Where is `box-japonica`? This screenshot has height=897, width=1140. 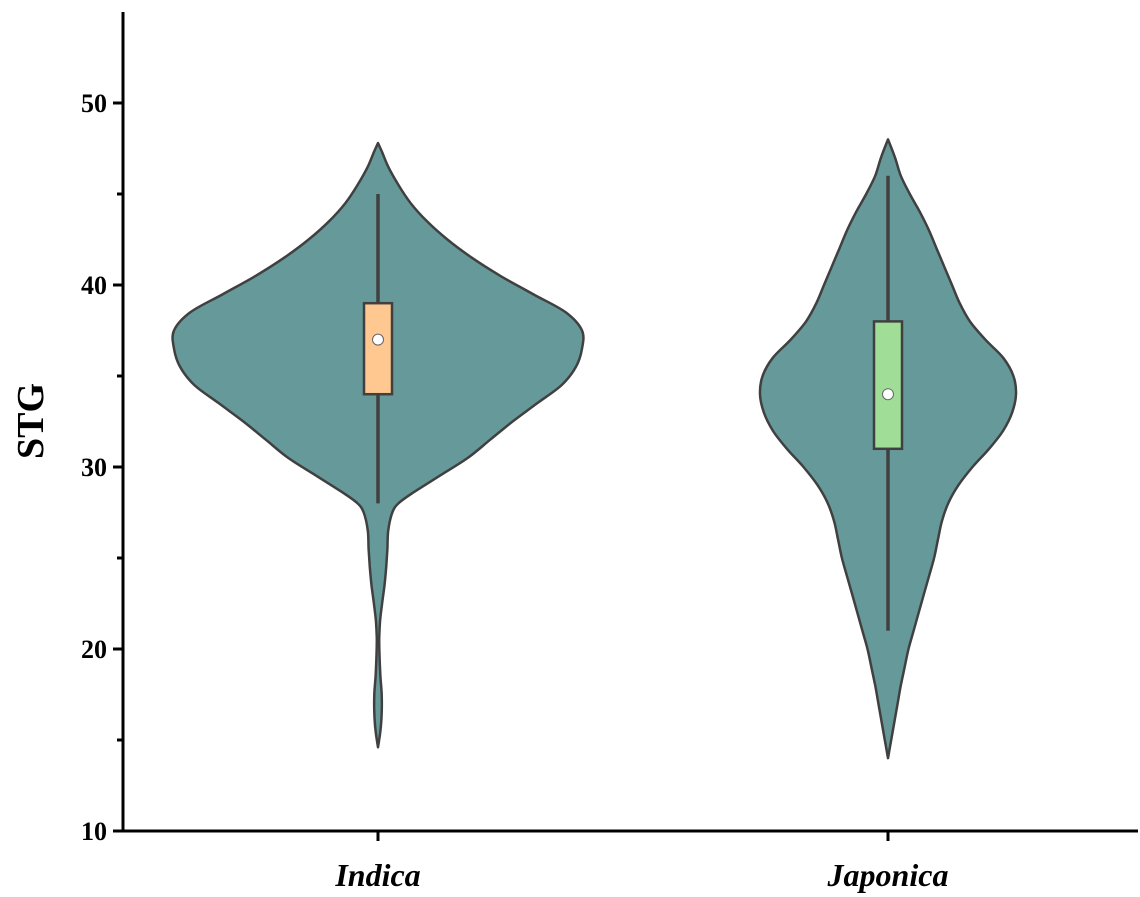 box-japonica is located at coordinates (888, 385).